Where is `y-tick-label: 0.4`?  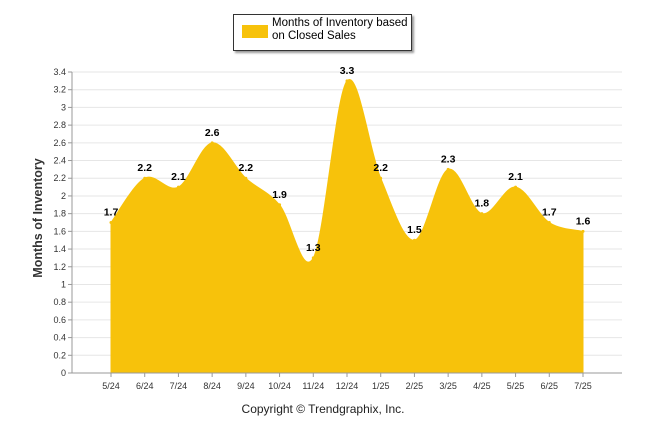
y-tick-label: 0.4 is located at coordinates (59, 338).